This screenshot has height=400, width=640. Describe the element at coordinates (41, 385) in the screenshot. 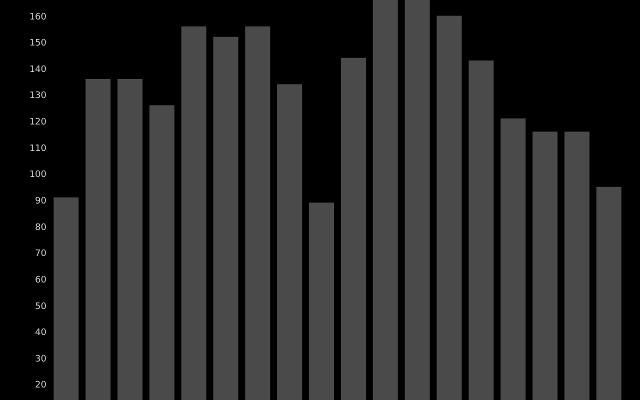

I see `y-tick-label: 20` at that location.